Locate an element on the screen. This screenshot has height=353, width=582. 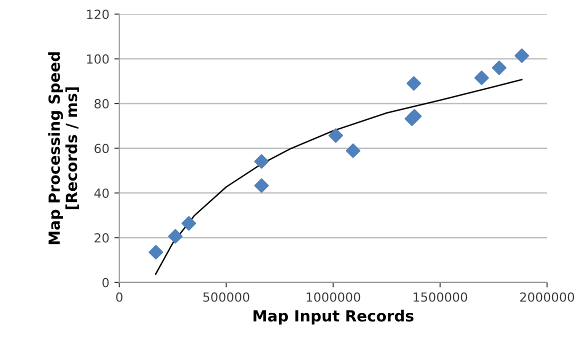
x-axis-title: Map Input Records is located at coordinates (334, 317).